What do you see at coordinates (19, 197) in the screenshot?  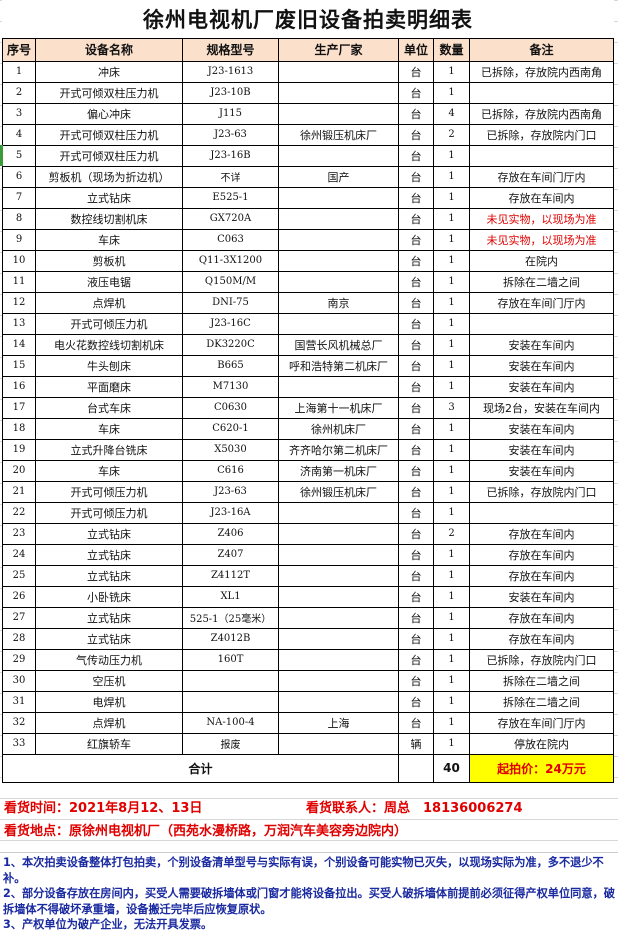 I see `row-number-cell: 7` at bounding box center [19, 197].